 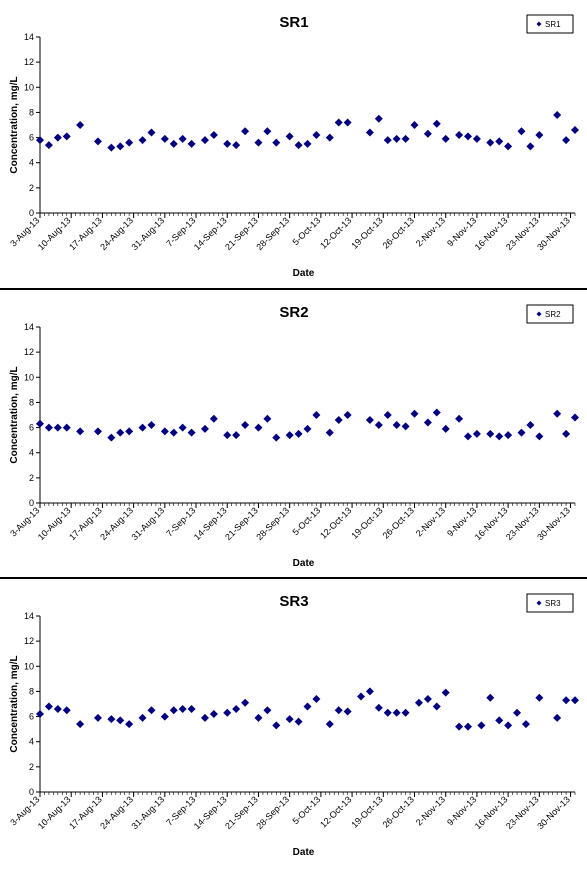 What do you see at coordinates (54, 523) in the screenshot?
I see `x-tick-label: 10-Aug-13` at bounding box center [54, 523].